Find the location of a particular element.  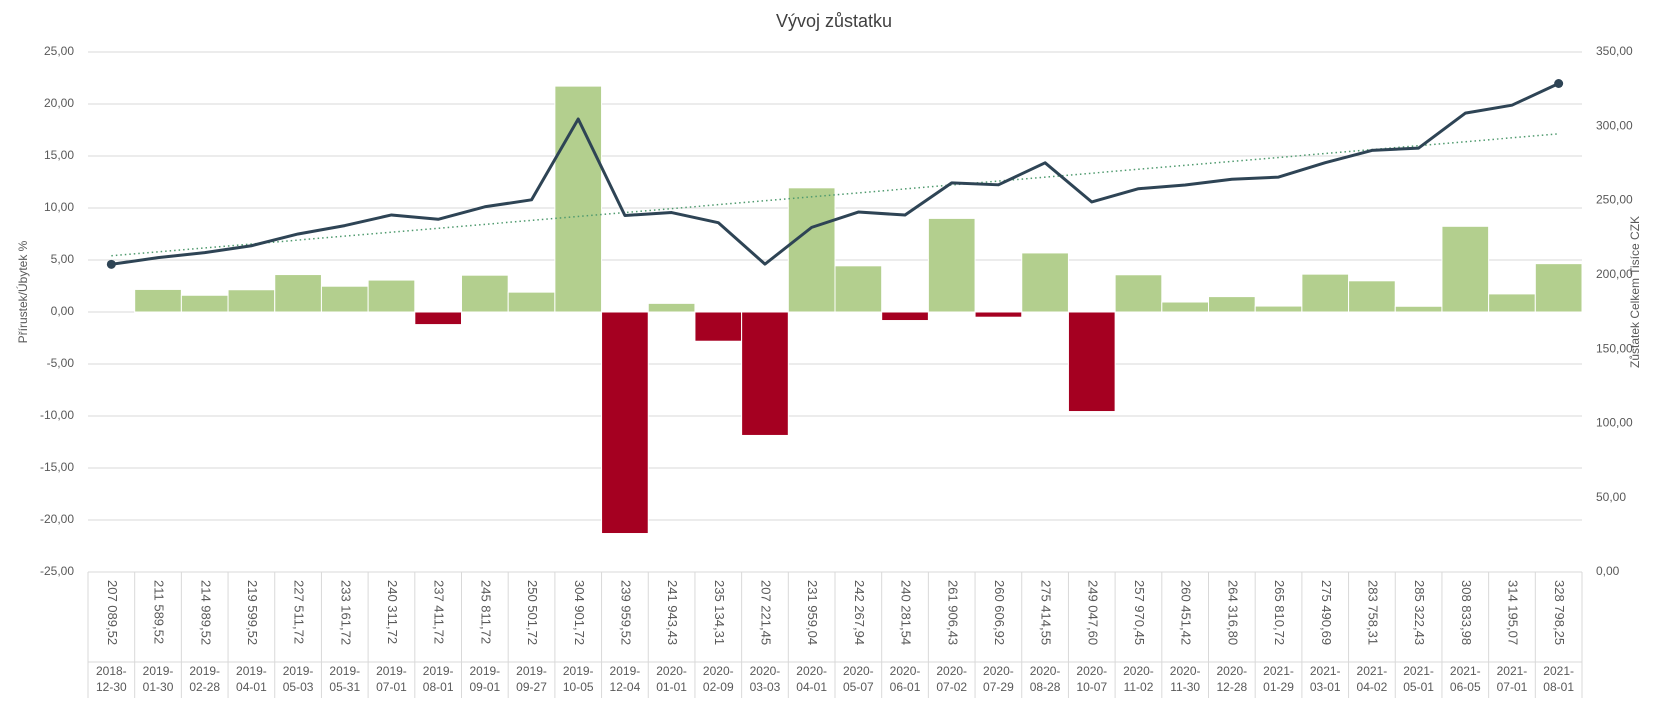

x-tick-label: 2020- 02-09 is located at coordinates (718, 679).